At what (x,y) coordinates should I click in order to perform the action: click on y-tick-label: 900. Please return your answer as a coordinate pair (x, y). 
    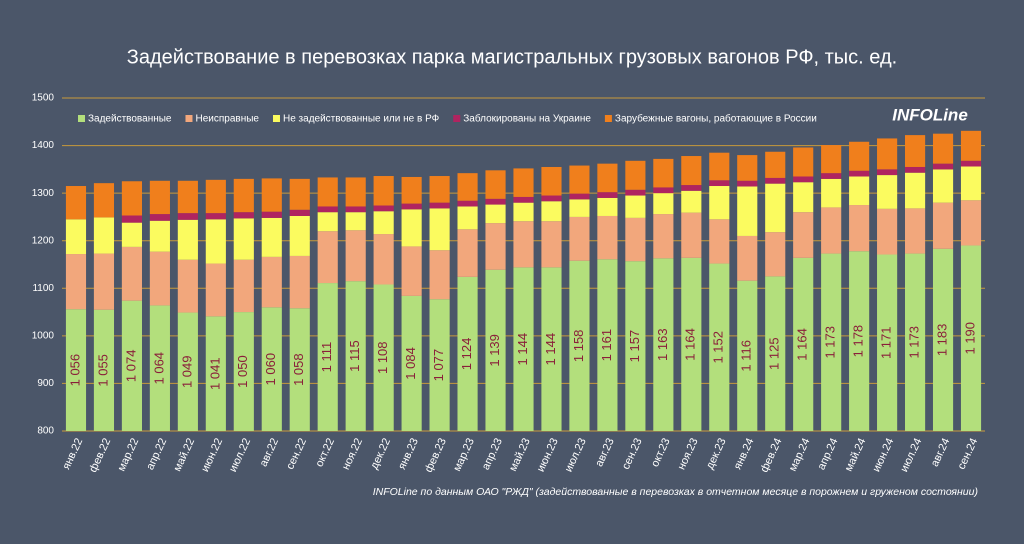
    Looking at the image, I should click on (45, 383).